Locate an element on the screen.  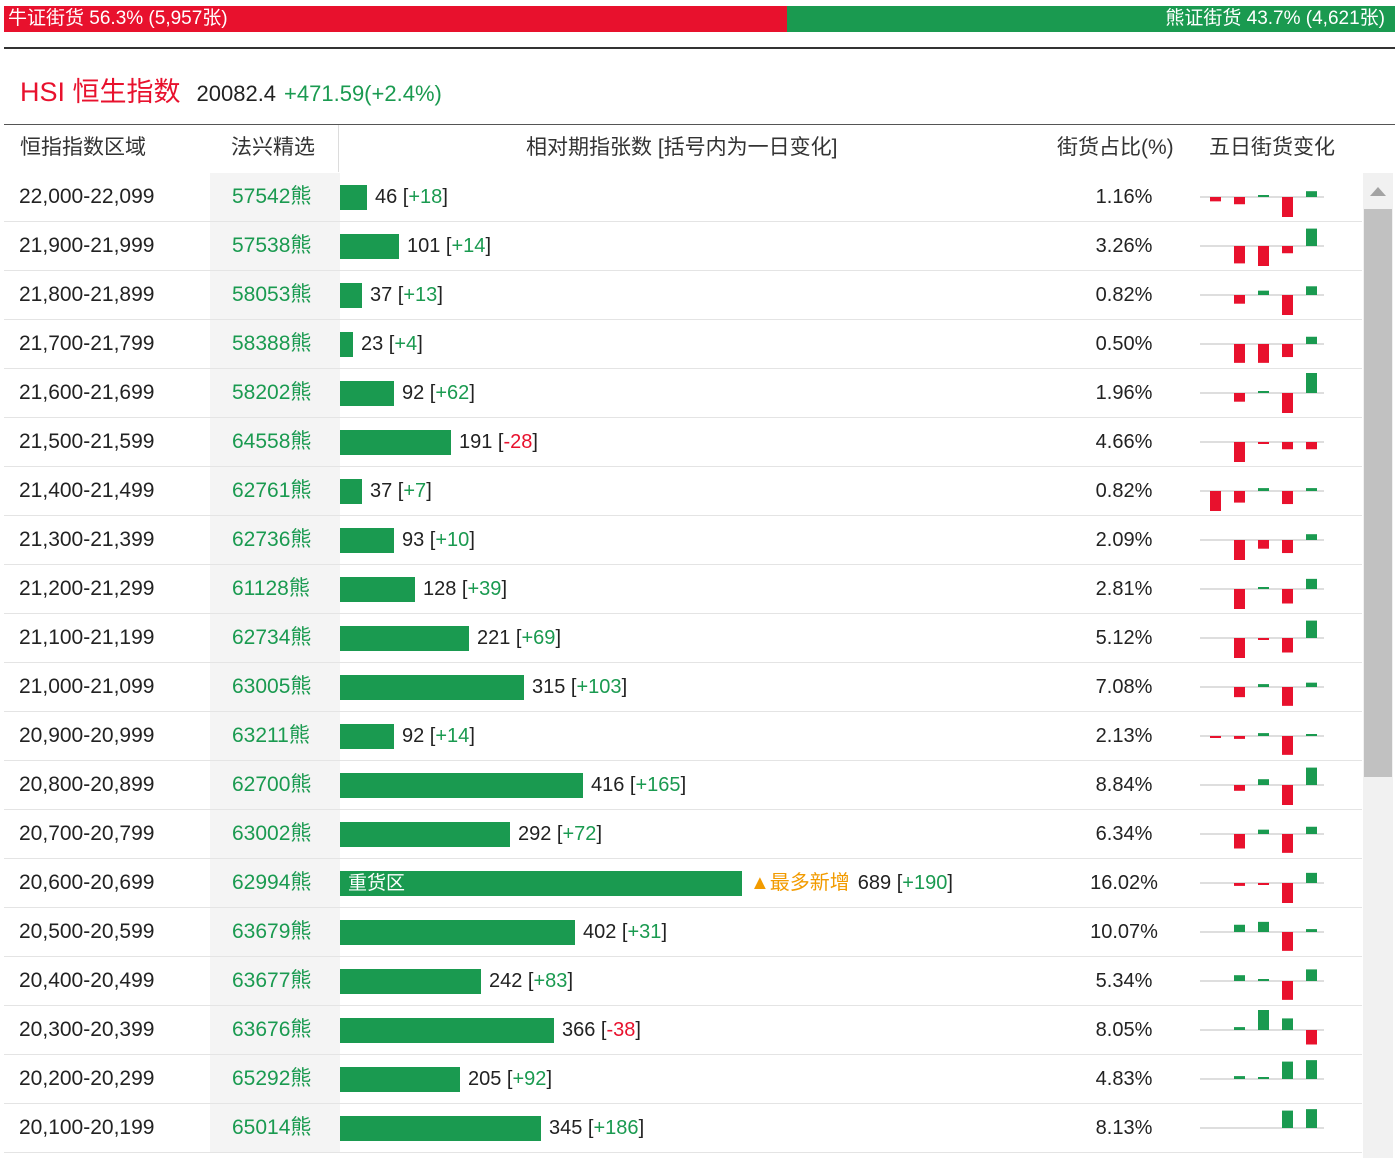
contracts-cell: 402 [+31] is located at coordinates (690, 932).